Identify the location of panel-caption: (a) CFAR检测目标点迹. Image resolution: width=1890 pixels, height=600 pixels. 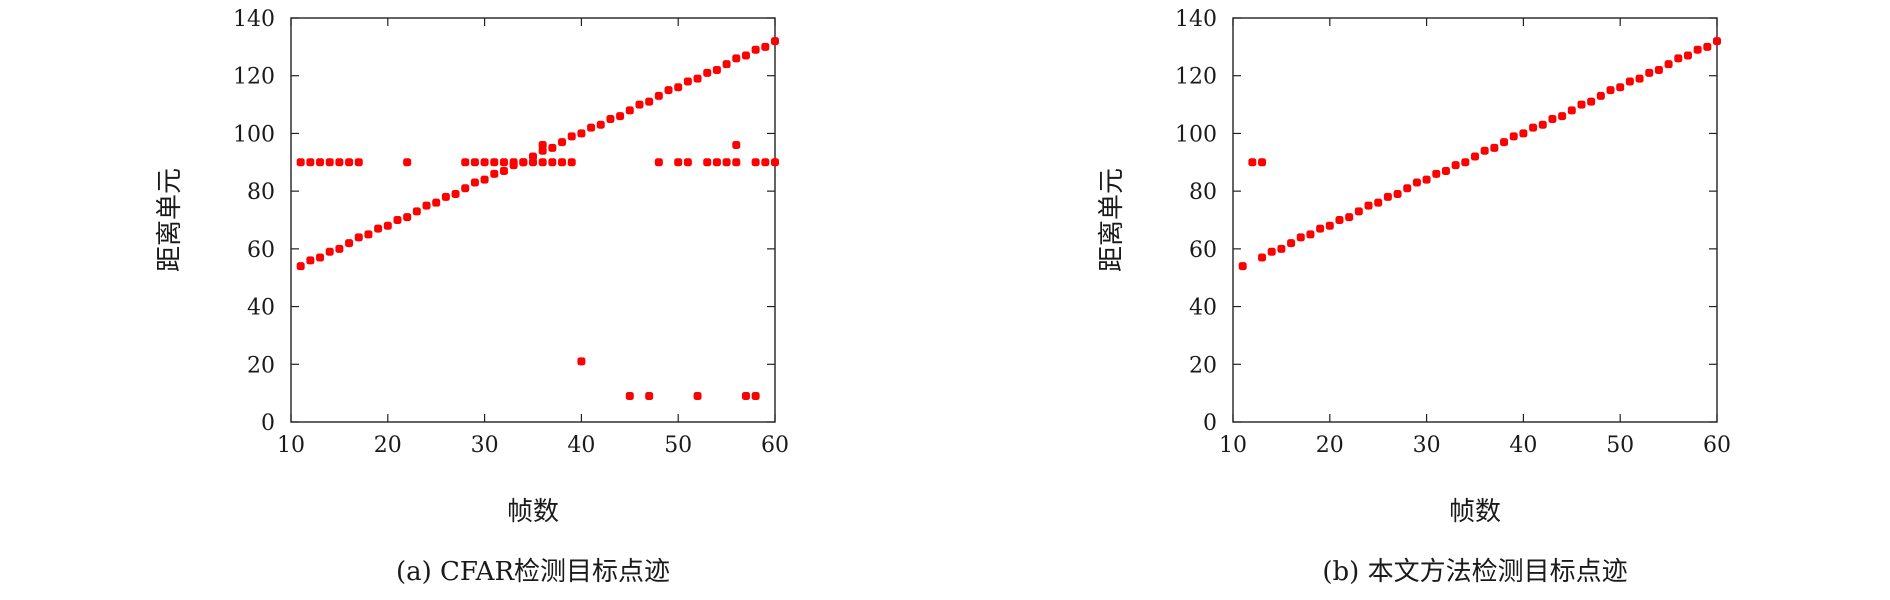
(533, 572).